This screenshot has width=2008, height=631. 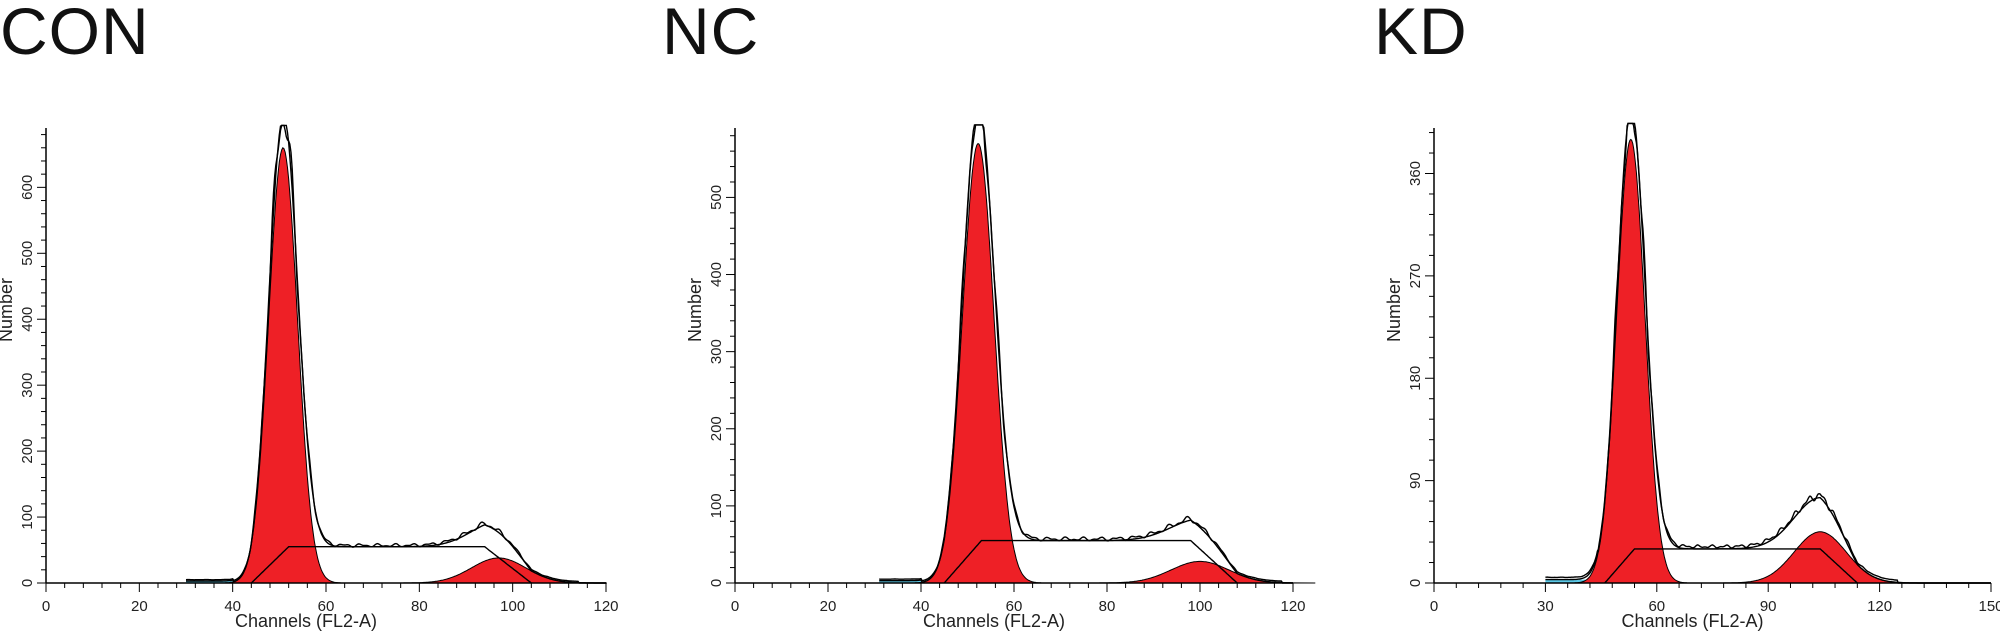 What do you see at coordinates (1421, 34) in the screenshot?
I see `panel-title: KD` at bounding box center [1421, 34].